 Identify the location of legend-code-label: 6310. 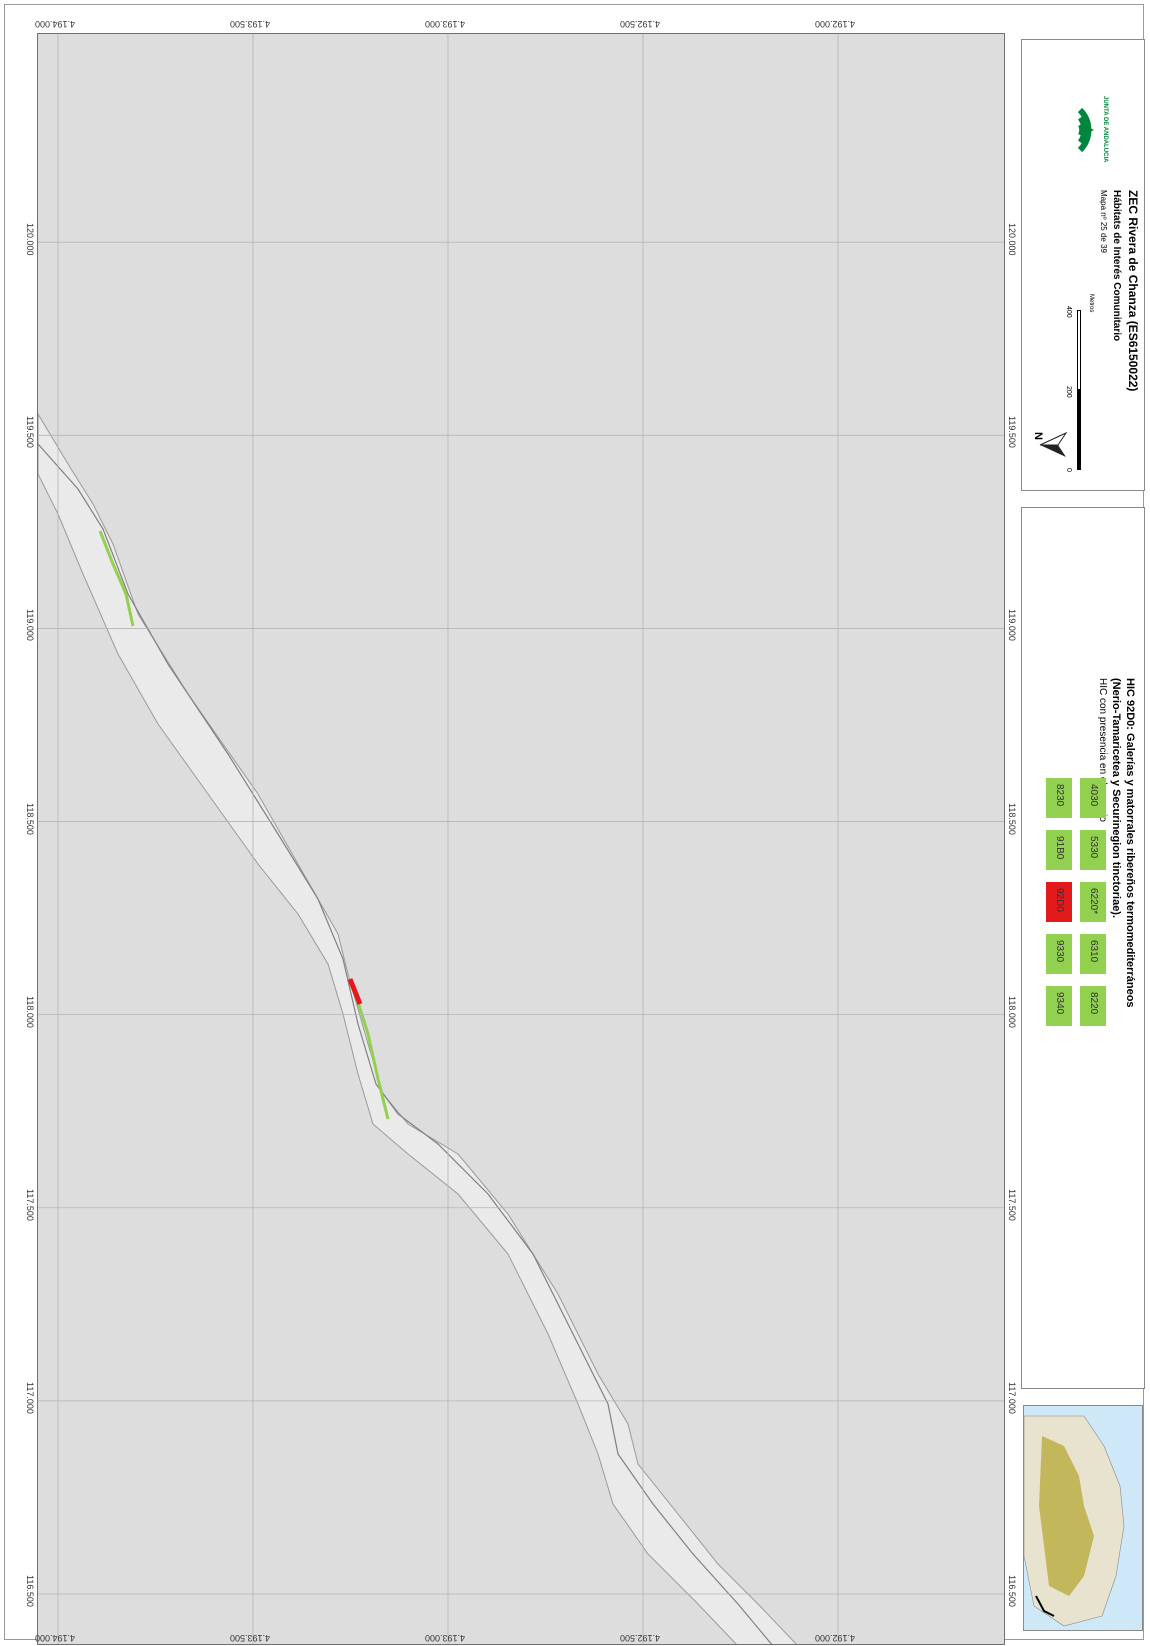
(1093, 951).